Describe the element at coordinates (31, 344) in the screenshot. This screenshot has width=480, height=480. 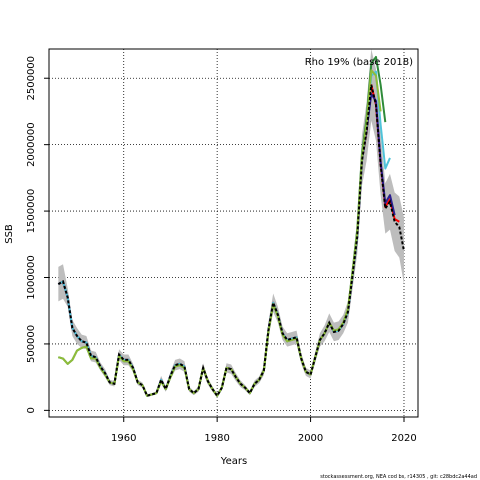
I see `y-tick-label: 500000` at that location.